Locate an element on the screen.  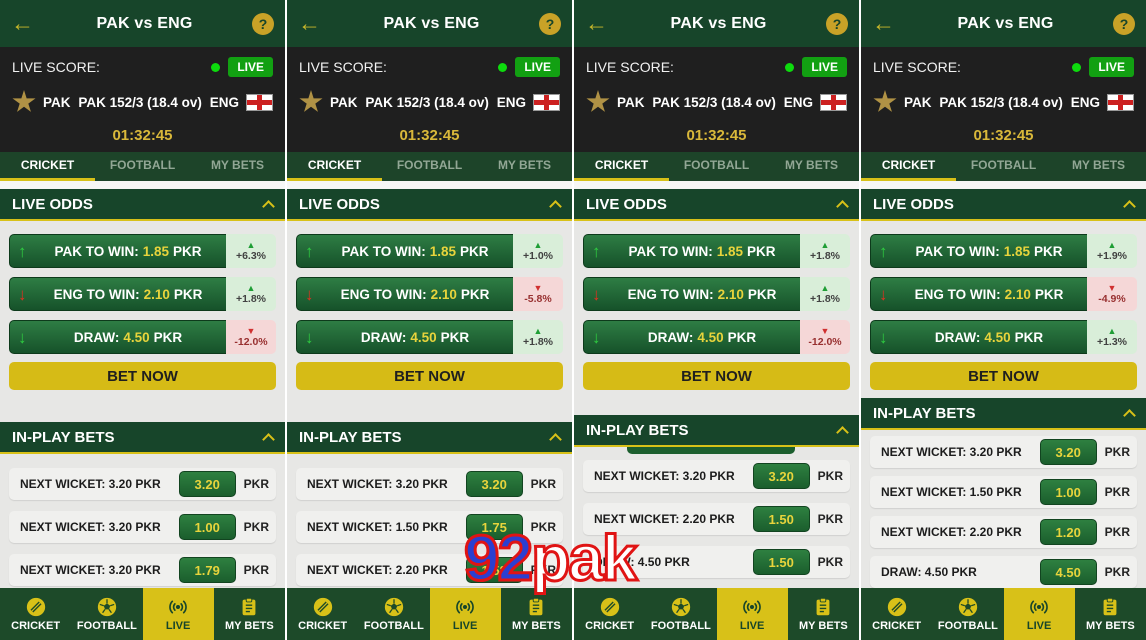
in-play-odds-button: 4.50 is located at coordinates (1068, 572).